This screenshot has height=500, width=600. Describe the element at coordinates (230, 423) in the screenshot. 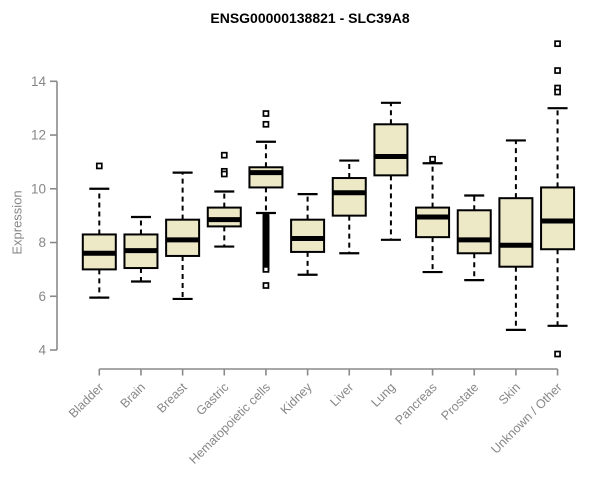

I see `x-tick-label: Hematopoietic cells` at that location.